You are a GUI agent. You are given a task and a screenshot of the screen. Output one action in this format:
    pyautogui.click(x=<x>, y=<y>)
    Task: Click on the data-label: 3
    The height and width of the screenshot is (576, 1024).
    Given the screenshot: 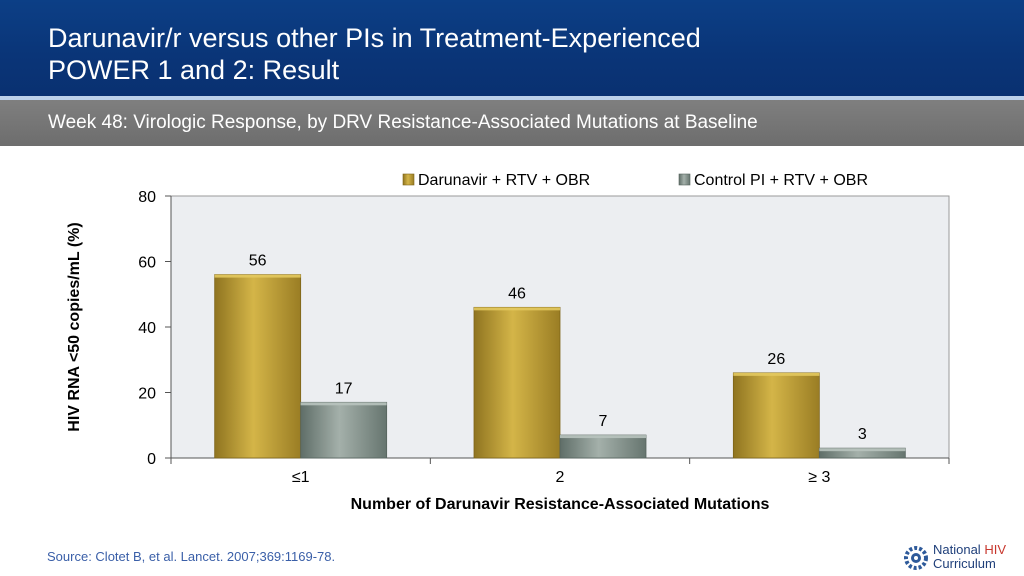 What is the action you would take?
    pyautogui.click(x=862, y=434)
    